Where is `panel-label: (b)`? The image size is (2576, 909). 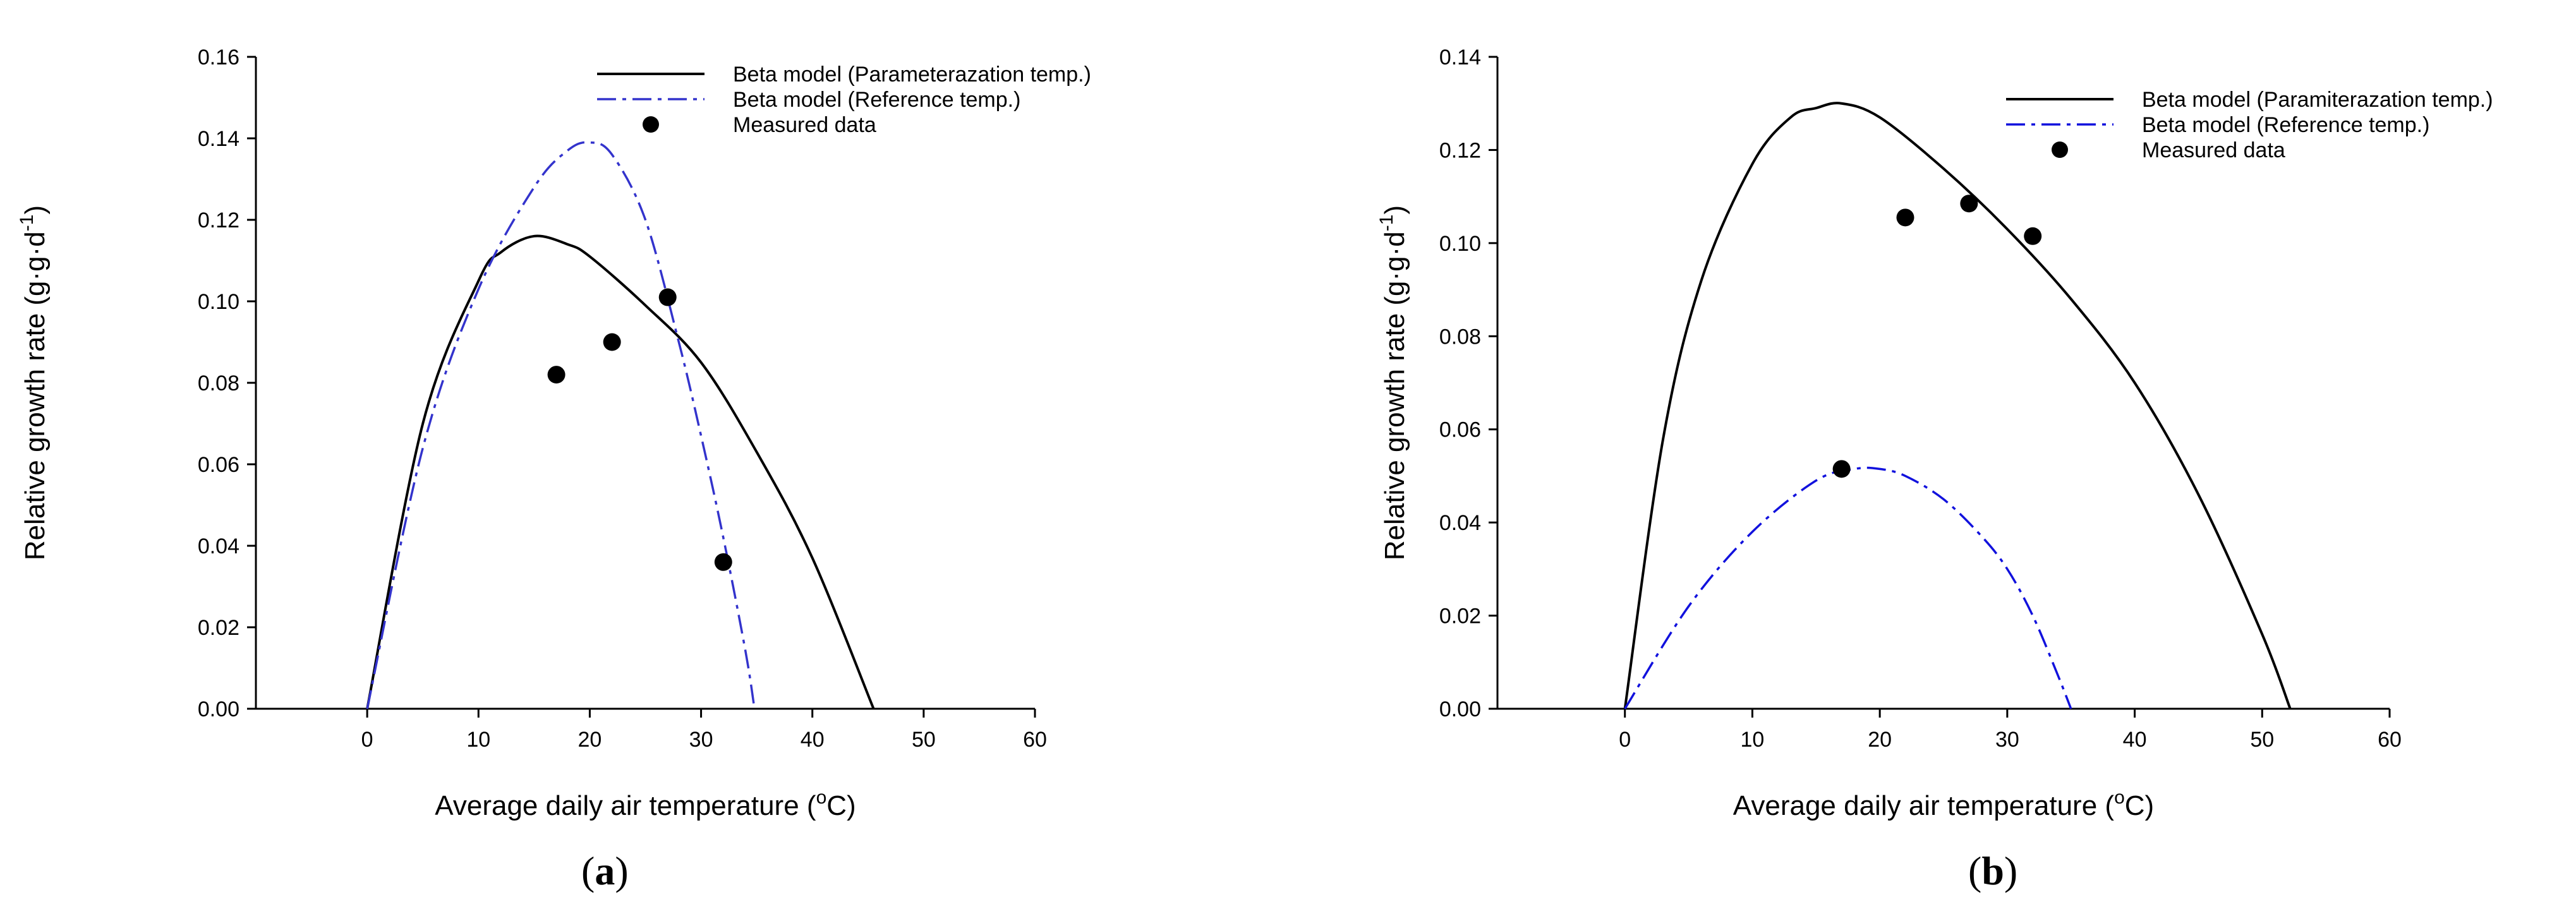
panel-label: (b) is located at coordinates (1992, 870).